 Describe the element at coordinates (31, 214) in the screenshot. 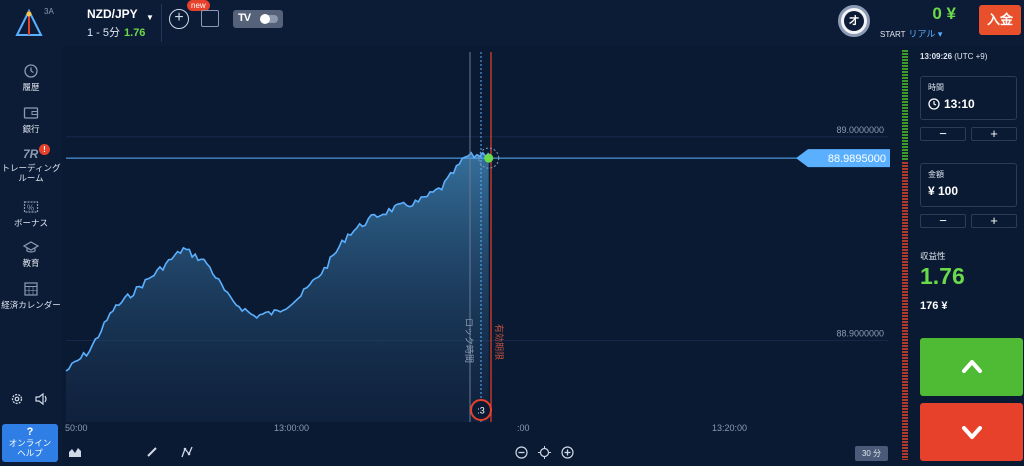

I see `sidebar-item-bonus: % ボーナス` at that location.